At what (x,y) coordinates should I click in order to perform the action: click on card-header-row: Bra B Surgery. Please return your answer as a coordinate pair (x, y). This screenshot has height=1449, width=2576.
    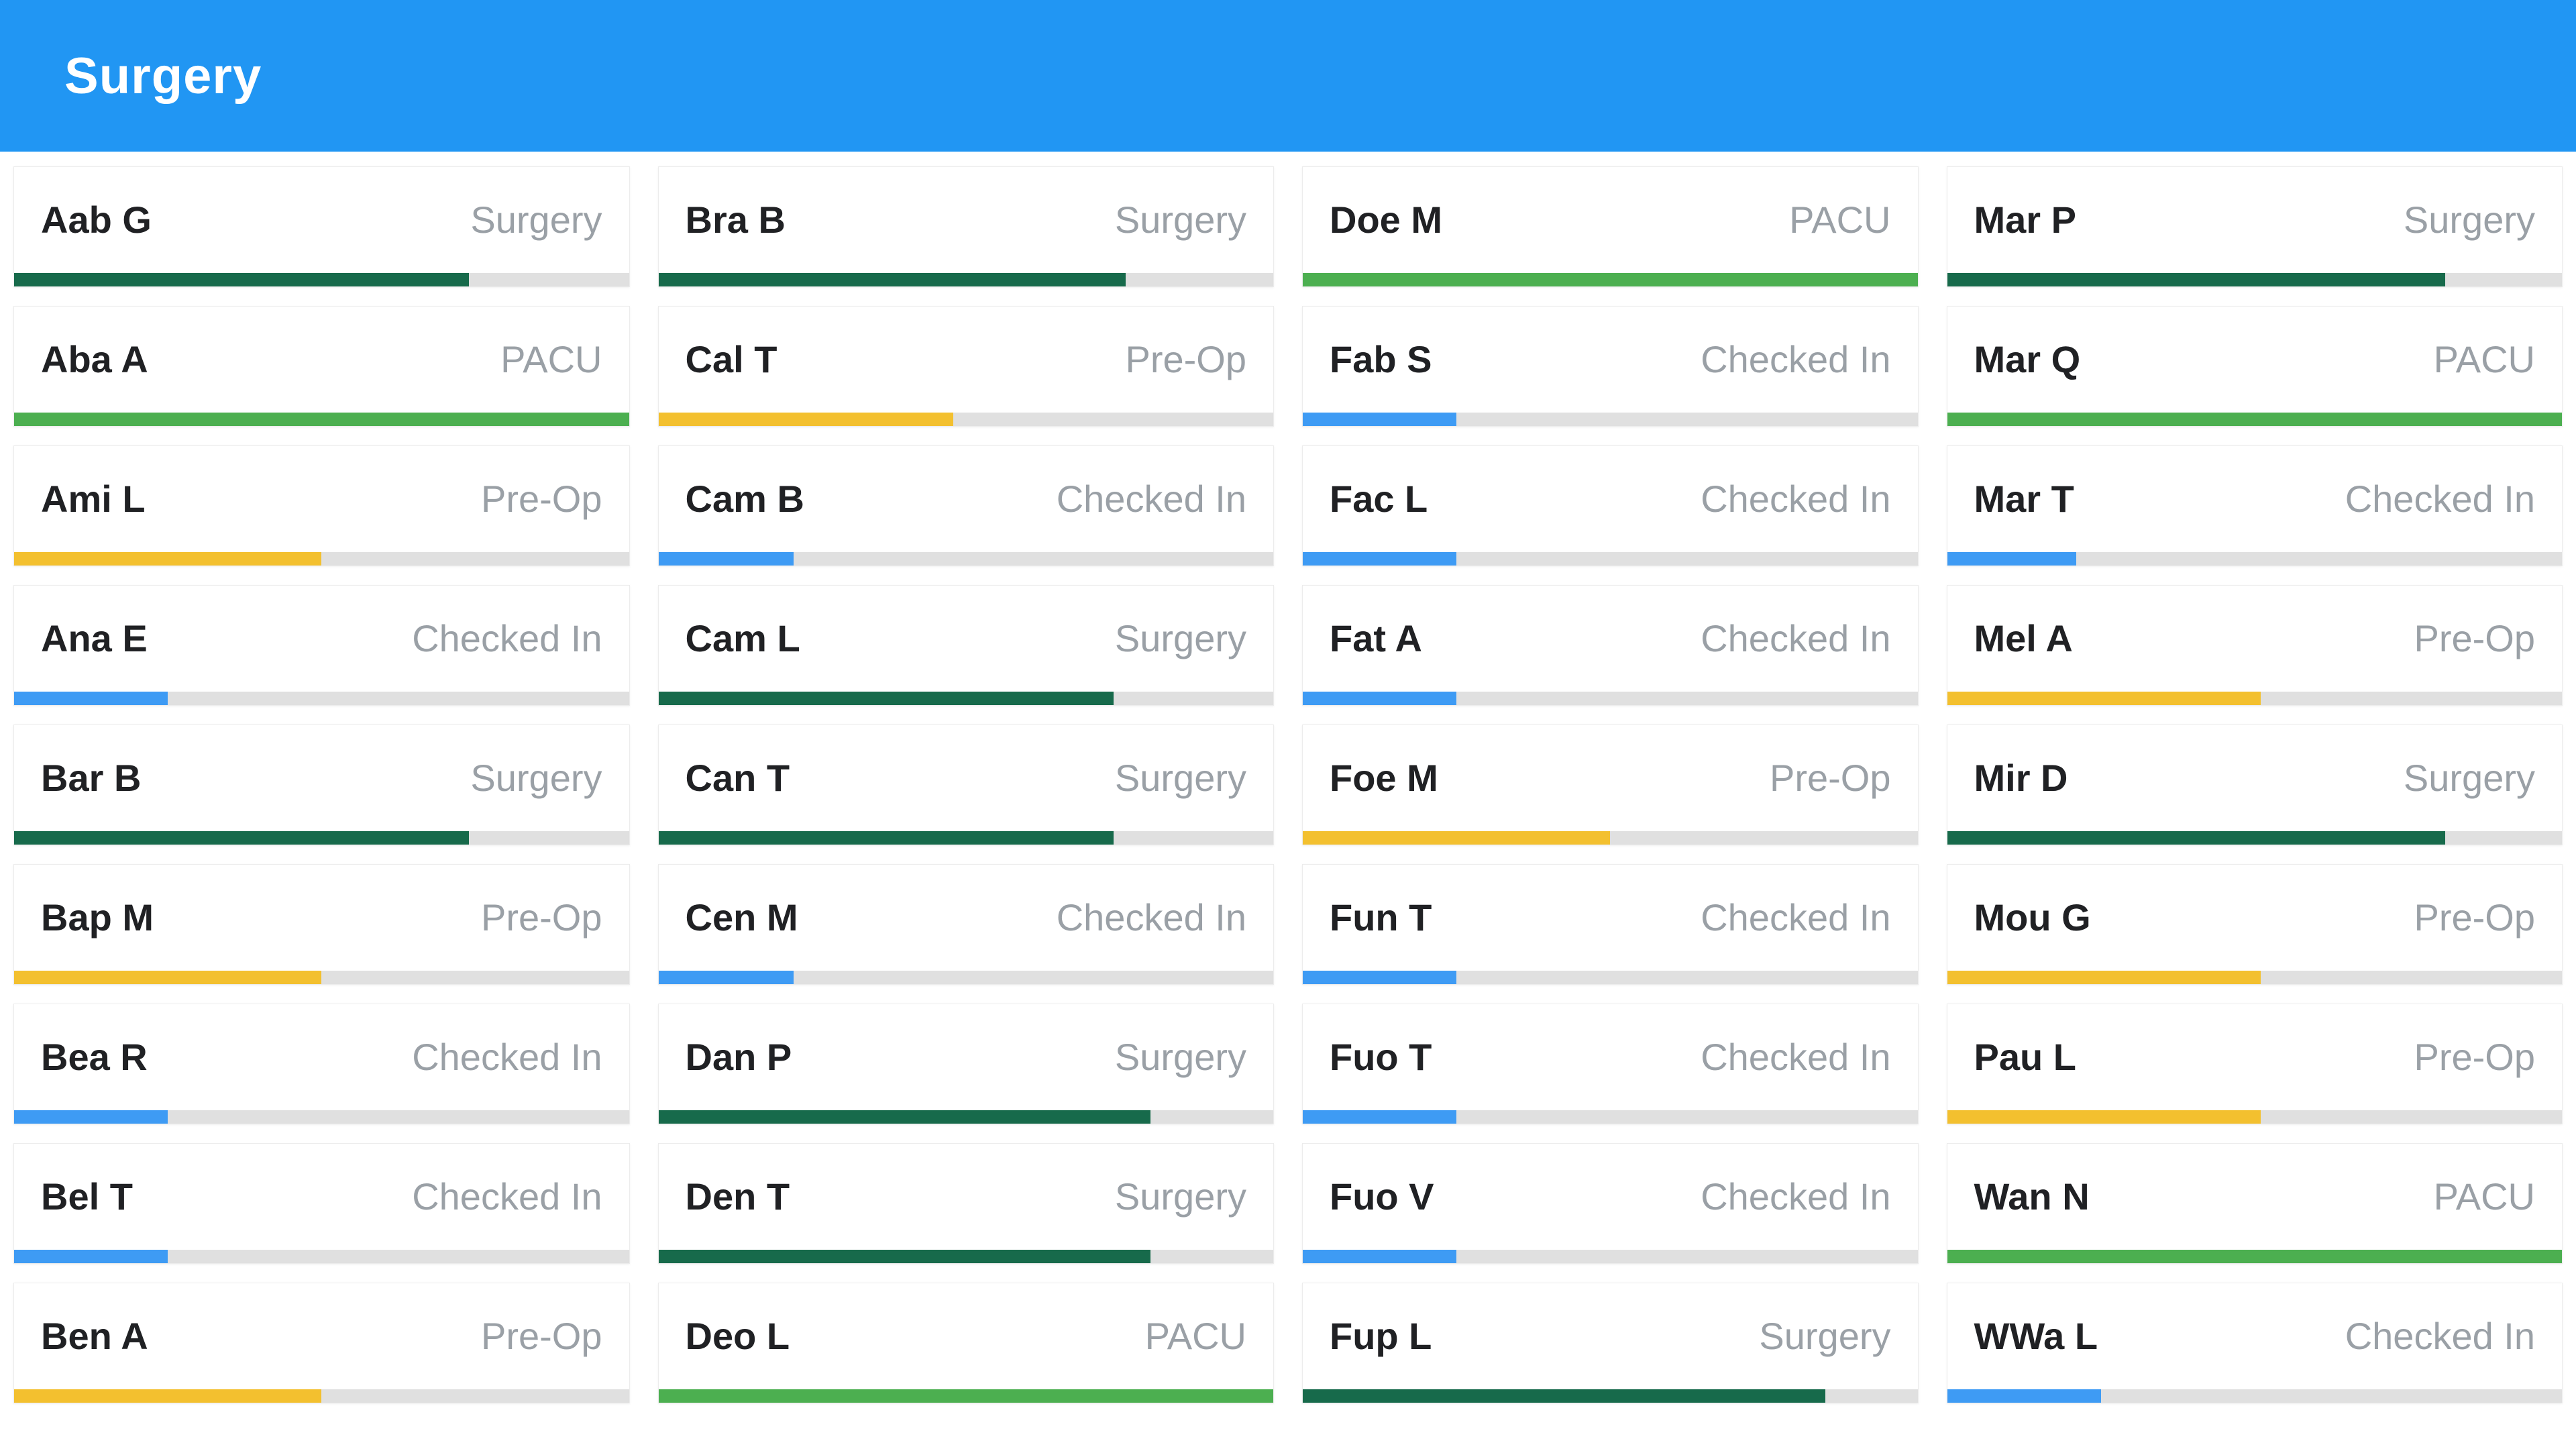
    Looking at the image, I should click on (966, 219).